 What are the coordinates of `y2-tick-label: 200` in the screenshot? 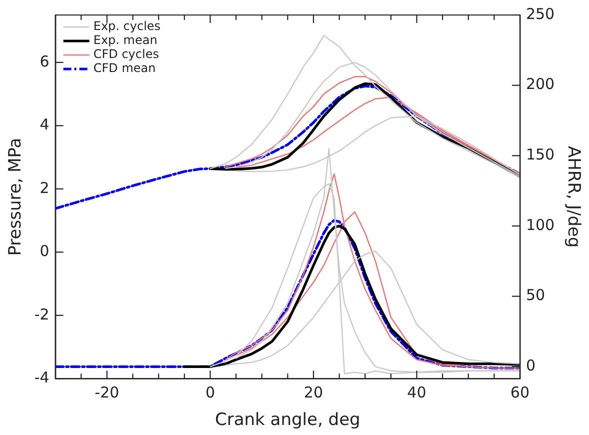 It's located at (540, 84).